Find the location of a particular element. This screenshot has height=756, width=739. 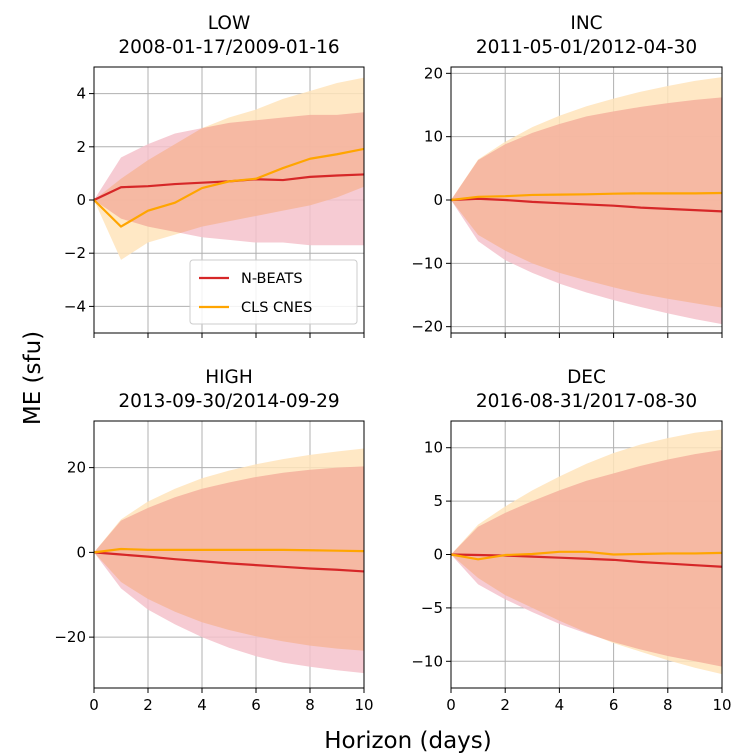

legend-label: CLS CNES is located at coordinates (276, 308).